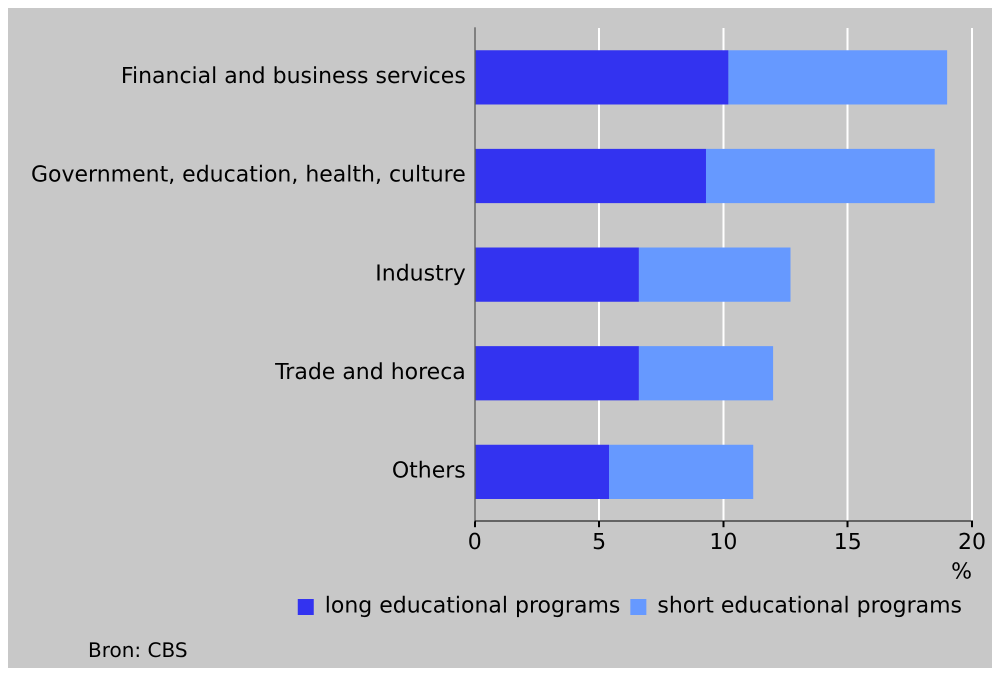 This screenshot has height=676, width=1000. What do you see at coordinates (809, 606) in the screenshot?
I see `legend-label: short educational programs` at bounding box center [809, 606].